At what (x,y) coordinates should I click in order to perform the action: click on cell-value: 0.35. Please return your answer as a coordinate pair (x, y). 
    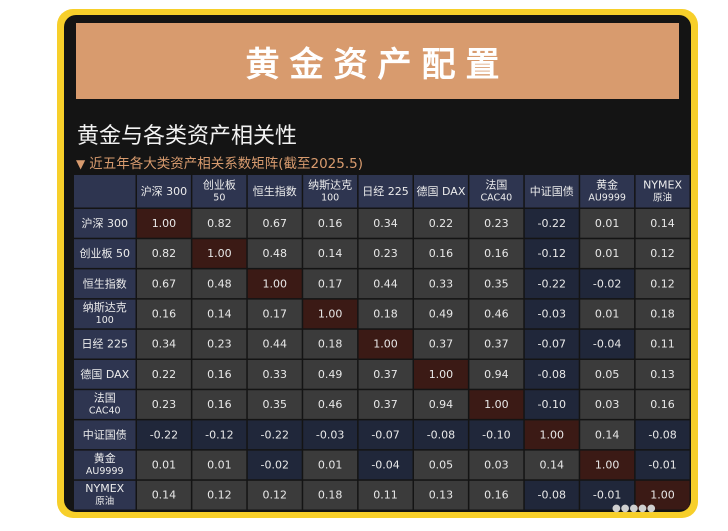
    Looking at the image, I should click on (275, 404).